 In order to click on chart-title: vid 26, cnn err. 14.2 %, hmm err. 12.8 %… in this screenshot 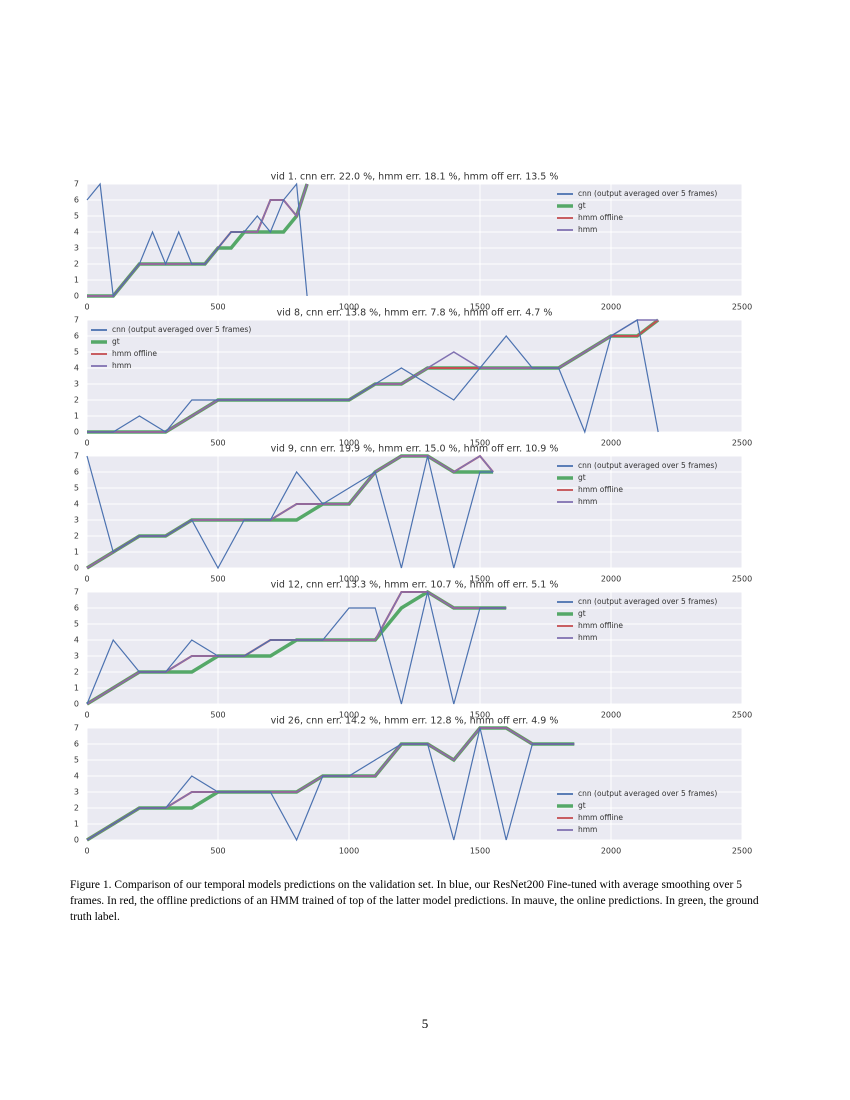, I will do `click(415, 721)`.